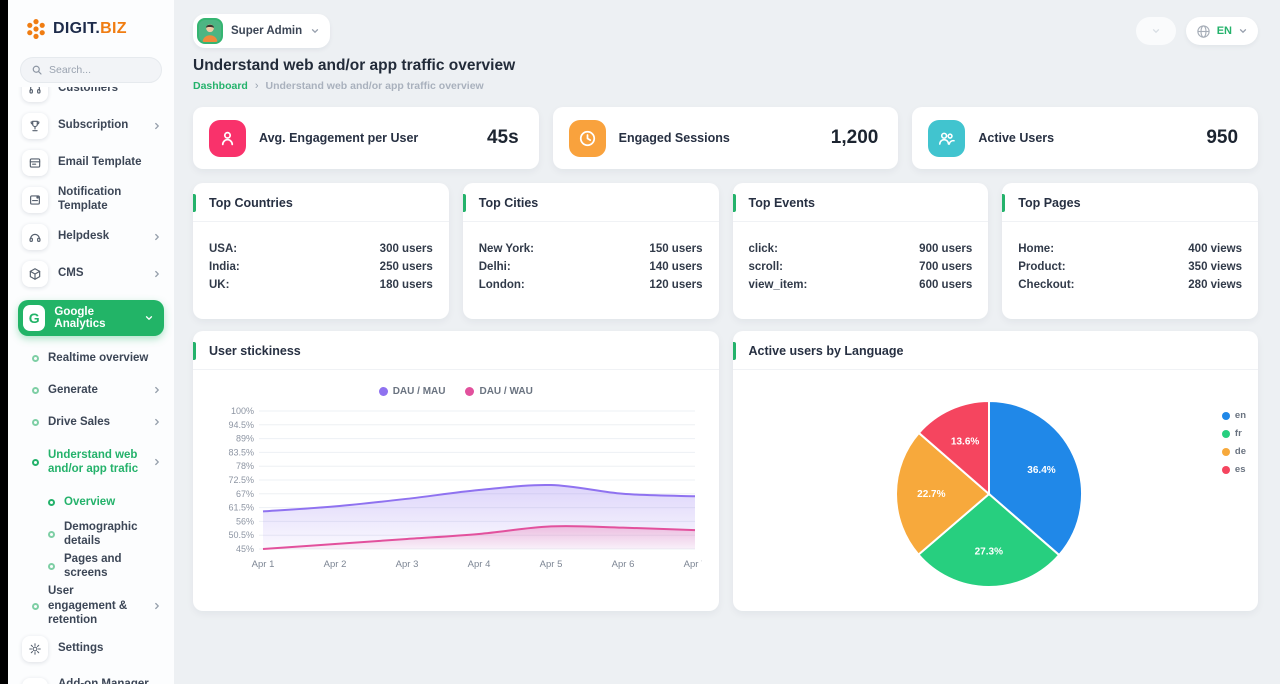 The image size is (1280, 684). I want to click on legend-item-dau-mau: DAU / MAU, so click(412, 391).